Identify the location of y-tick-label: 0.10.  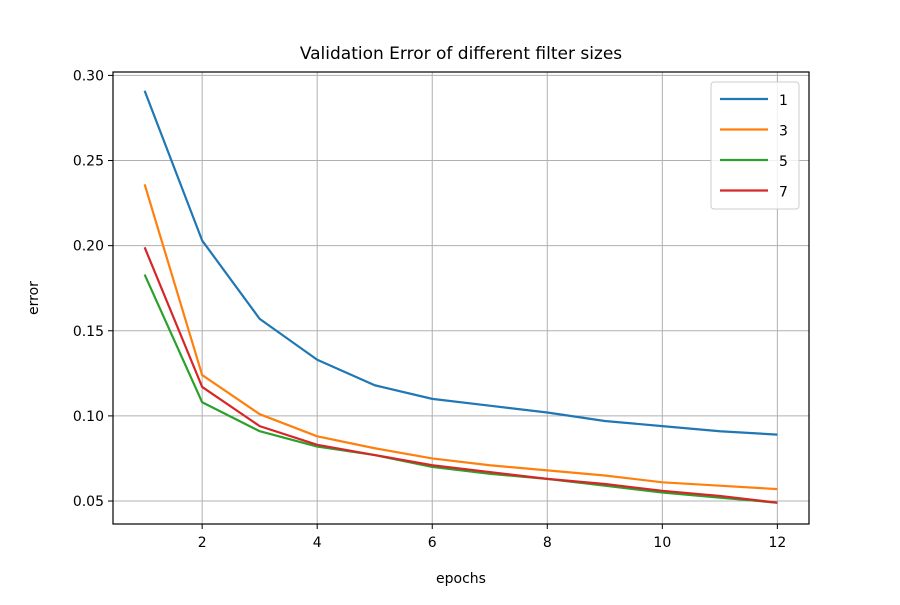
(88, 417).